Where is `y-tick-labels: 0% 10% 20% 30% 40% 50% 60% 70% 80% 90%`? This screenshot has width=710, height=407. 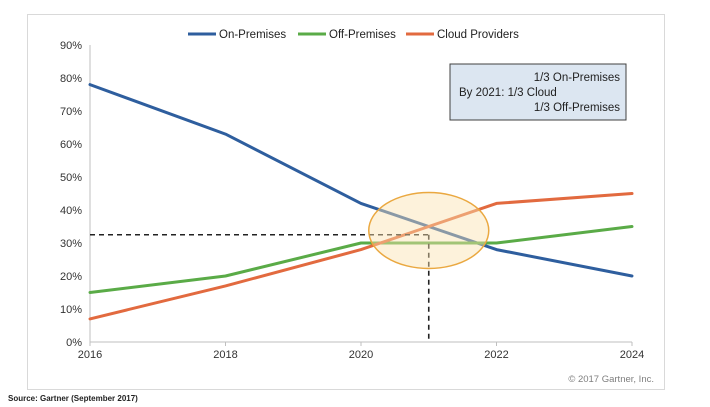
y-tick-labels: 0% 10% 20% 30% 40% 50% 60% 70% 80% 90% is located at coordinates (71, 194).